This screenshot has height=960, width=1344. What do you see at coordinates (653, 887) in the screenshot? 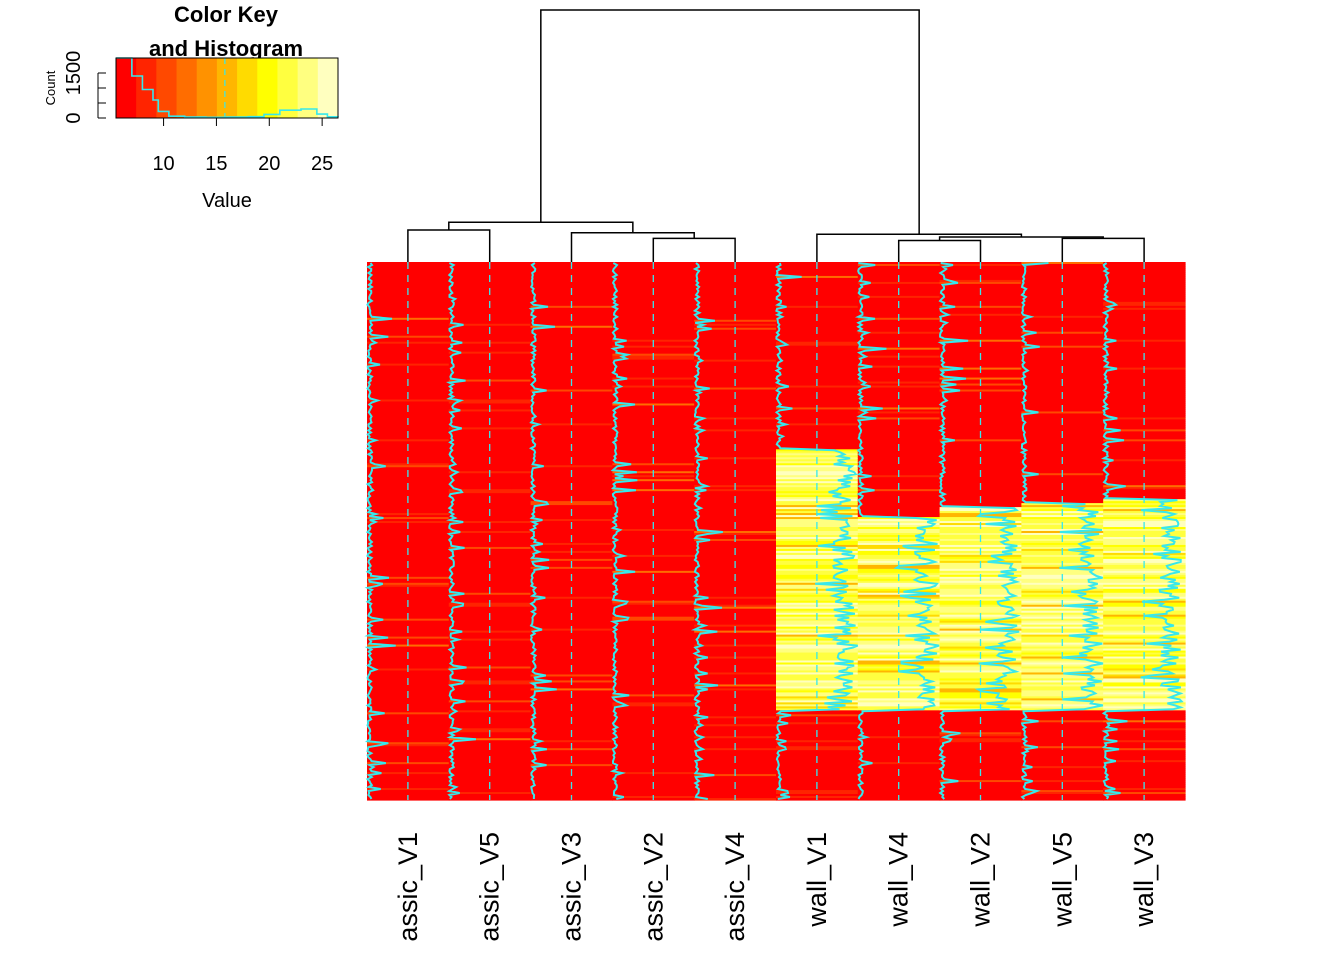
I see `column-label: assic_V2` at bounding box center [653, 887].